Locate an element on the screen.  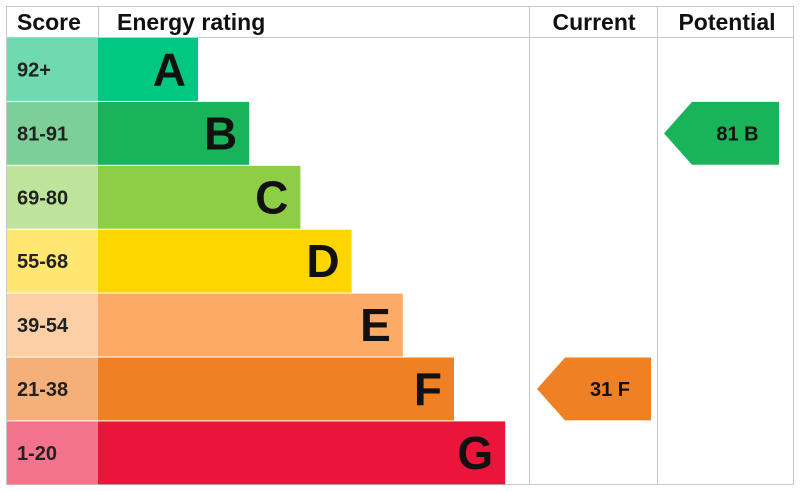
score-cell-b is located at coordinates (52, 133).